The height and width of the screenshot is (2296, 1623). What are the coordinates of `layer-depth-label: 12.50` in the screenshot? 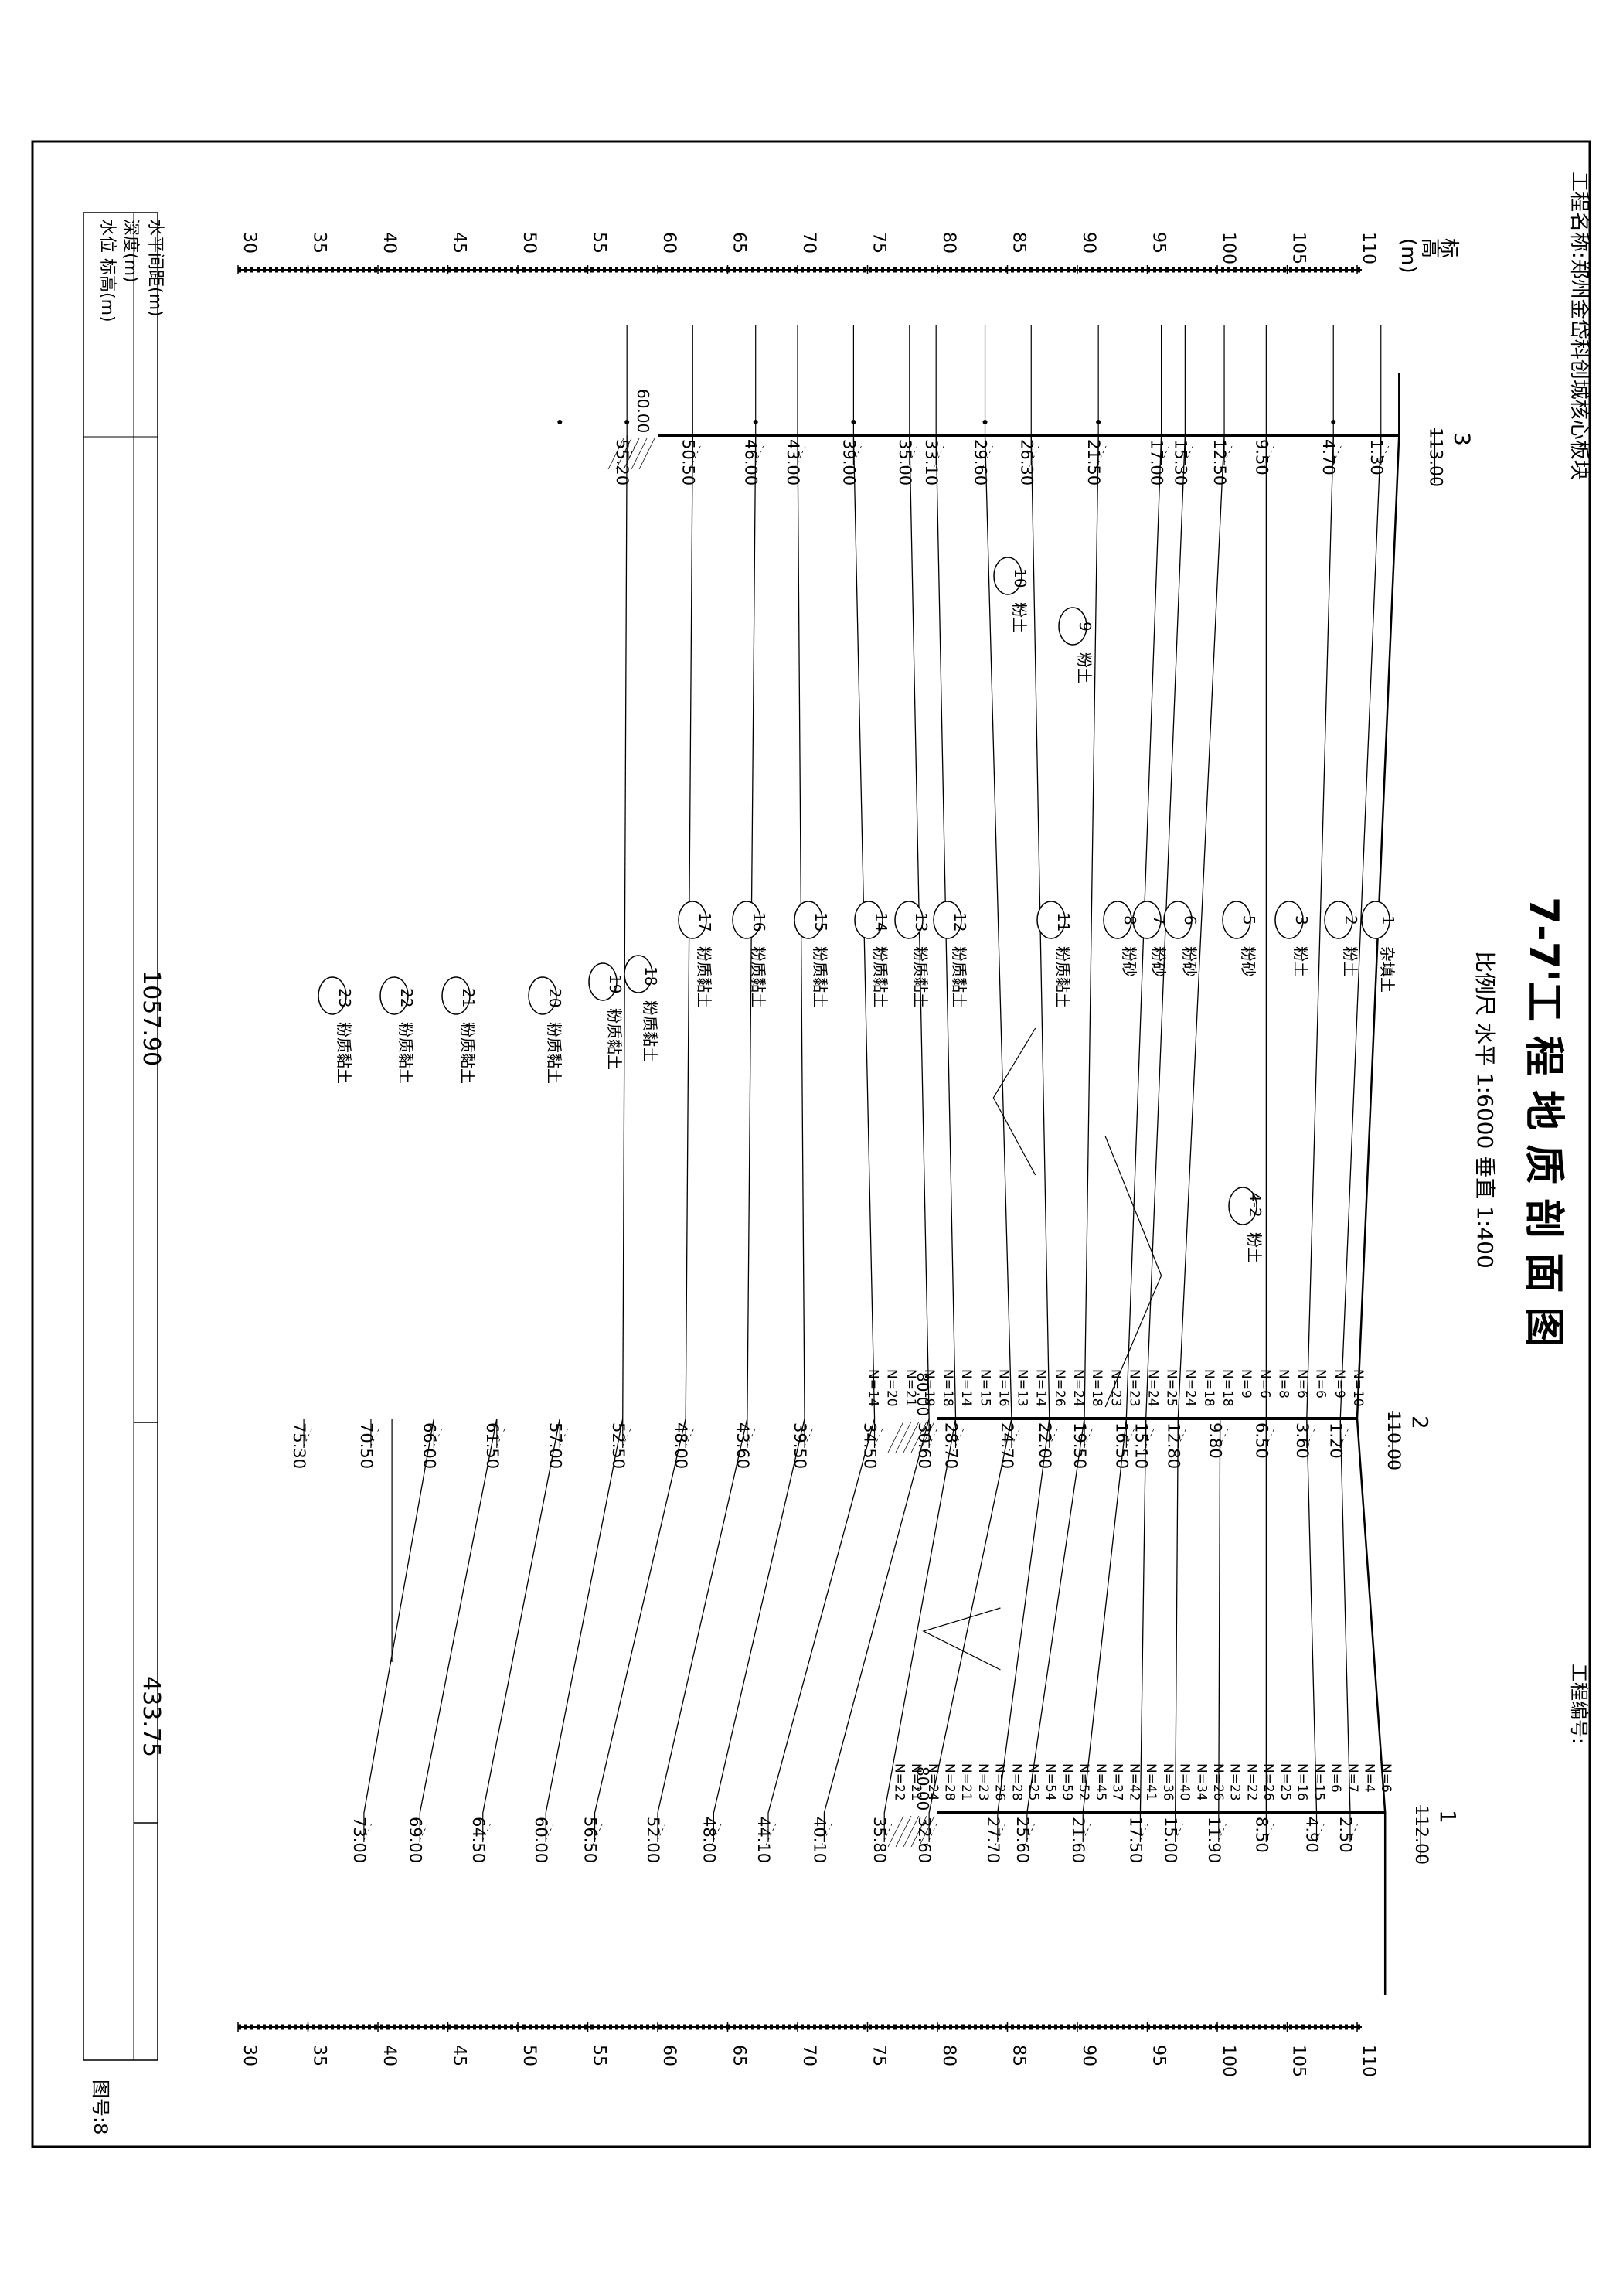 It's located at (1219, 462).